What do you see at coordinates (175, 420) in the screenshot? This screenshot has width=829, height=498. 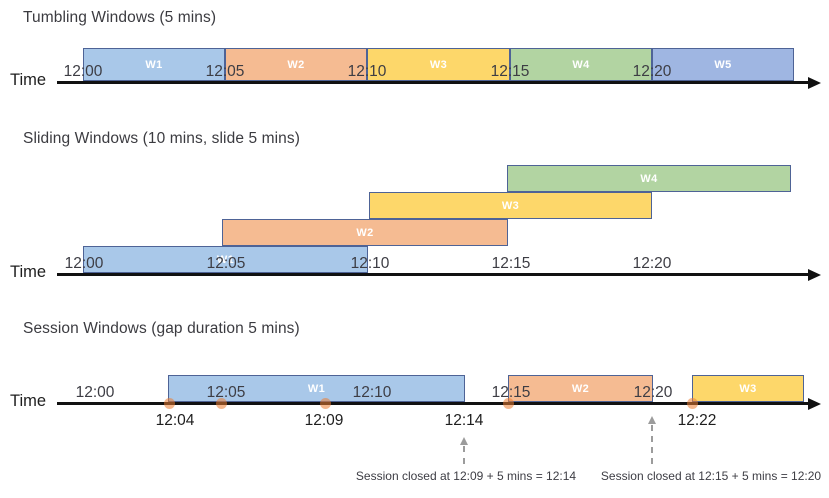 I see `event-time-label: 12:04` at bounding box center [175, 420].